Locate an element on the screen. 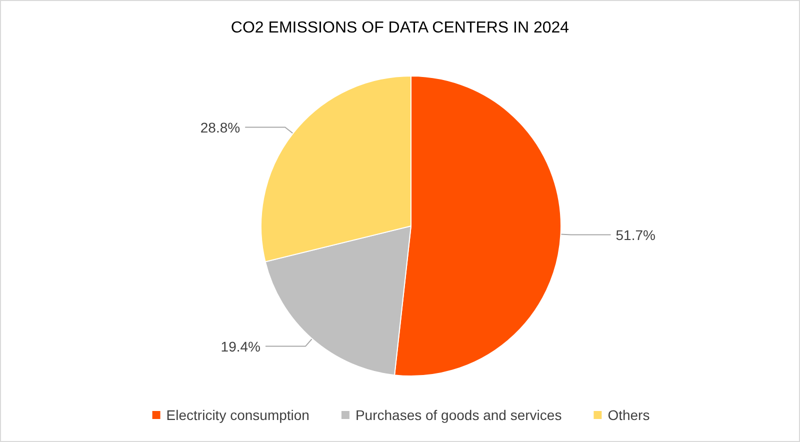  legend-label: Purchases of goods and services is located at coordinates (458, 415).